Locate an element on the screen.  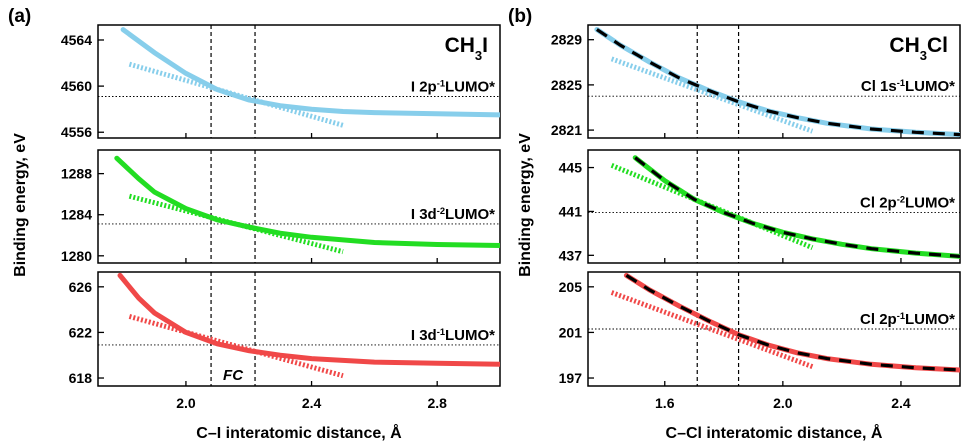
molecule-label: CH3I is located at coordinates (466, 48).